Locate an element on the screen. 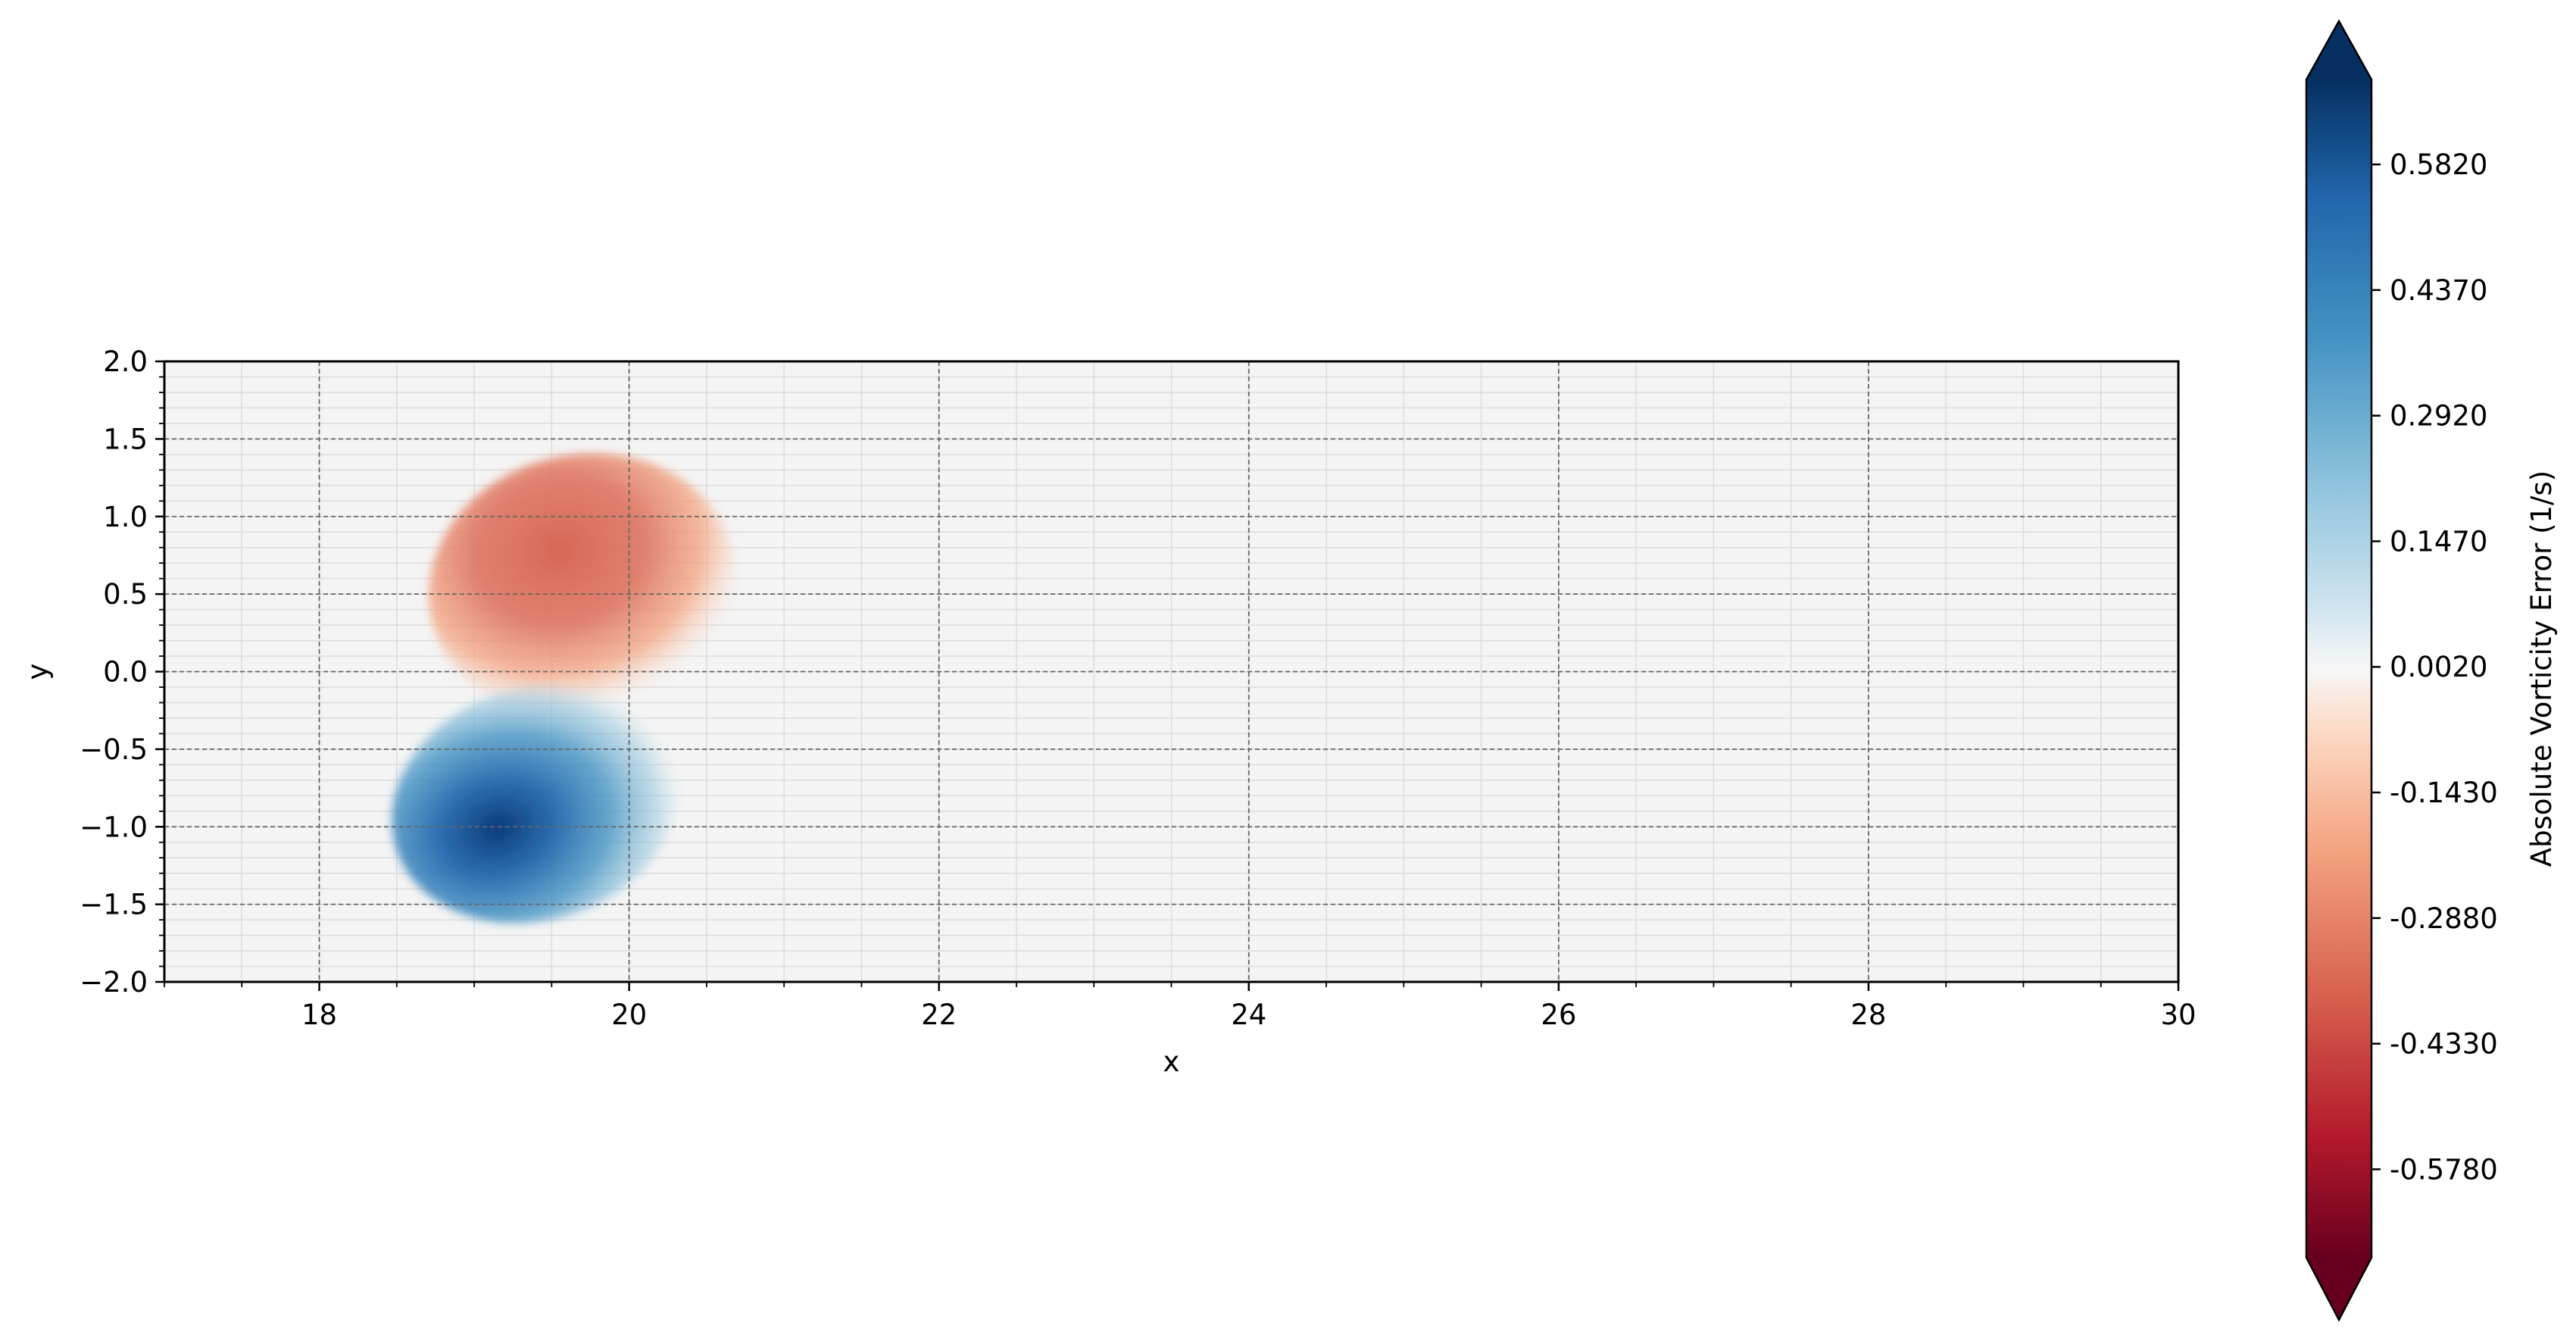 The image size is (2576, 1341). colorbar-outline is located at coordinates (2339, 670).